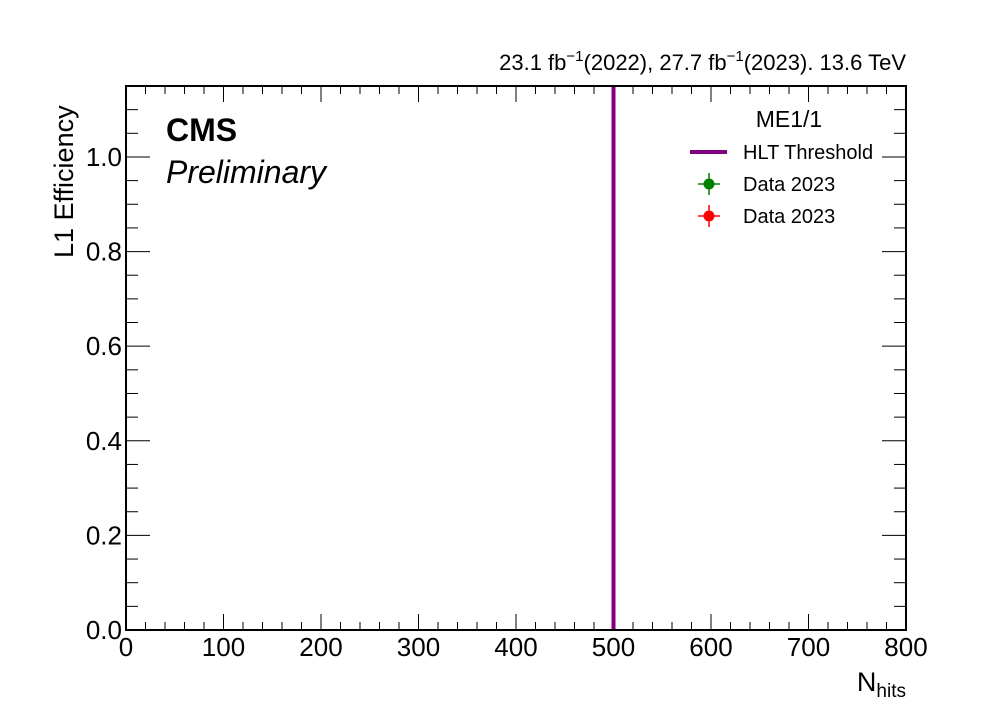  What do you see at coordinates (104, 441) in the screenshot?
I see `y-tick-label: 0.4` at bounding box center [104, 441].